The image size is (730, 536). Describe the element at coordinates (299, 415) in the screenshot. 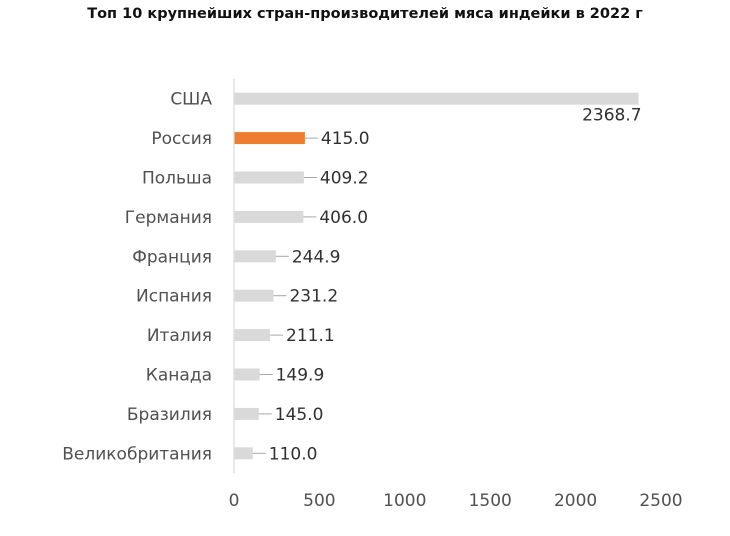

I see `data-label: 145.0` at that location.